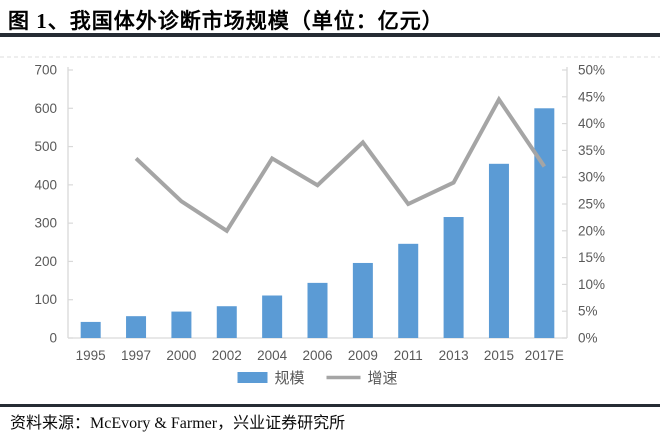  Describe the element at coordinates (499, 355) in the screenshot. I see `x-label-2015: 2015` at that location.